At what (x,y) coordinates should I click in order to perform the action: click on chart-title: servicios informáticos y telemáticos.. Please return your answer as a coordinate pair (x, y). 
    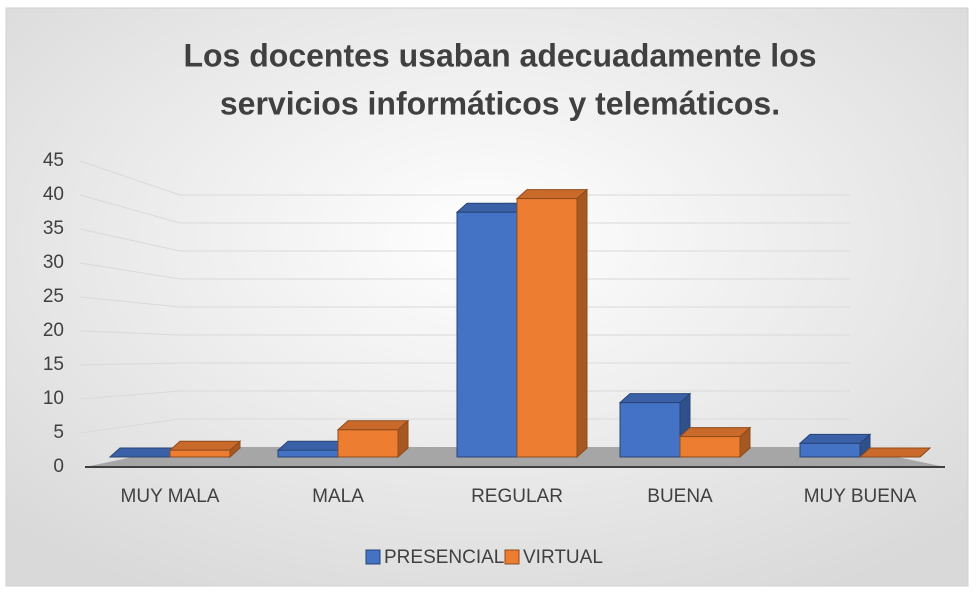
    Looking at the image, I should click on (500, 103).